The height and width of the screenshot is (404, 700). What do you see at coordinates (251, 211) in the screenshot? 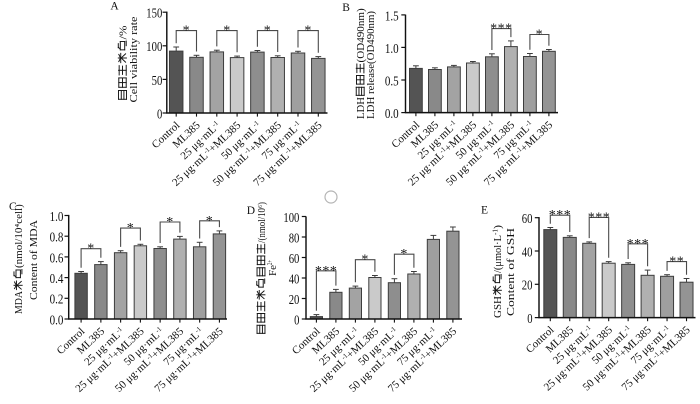
I see `svg-text: D` at bounding box center [251, 211].